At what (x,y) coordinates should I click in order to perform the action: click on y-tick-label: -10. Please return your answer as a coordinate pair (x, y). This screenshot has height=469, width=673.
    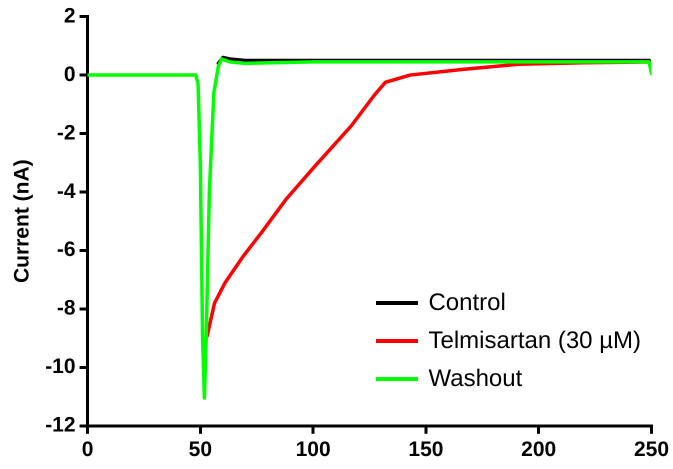
    Looking at the image, I should click on (60, 366).